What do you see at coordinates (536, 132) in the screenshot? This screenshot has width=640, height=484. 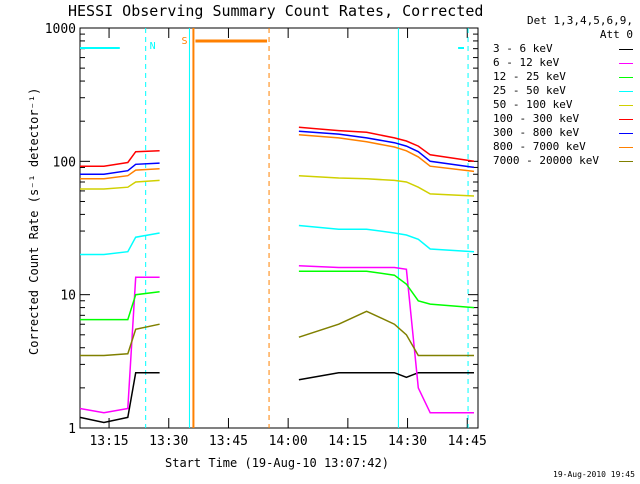 I see `legend-entry-label: 300 - 800 keV` at bounding box center [536, 132].